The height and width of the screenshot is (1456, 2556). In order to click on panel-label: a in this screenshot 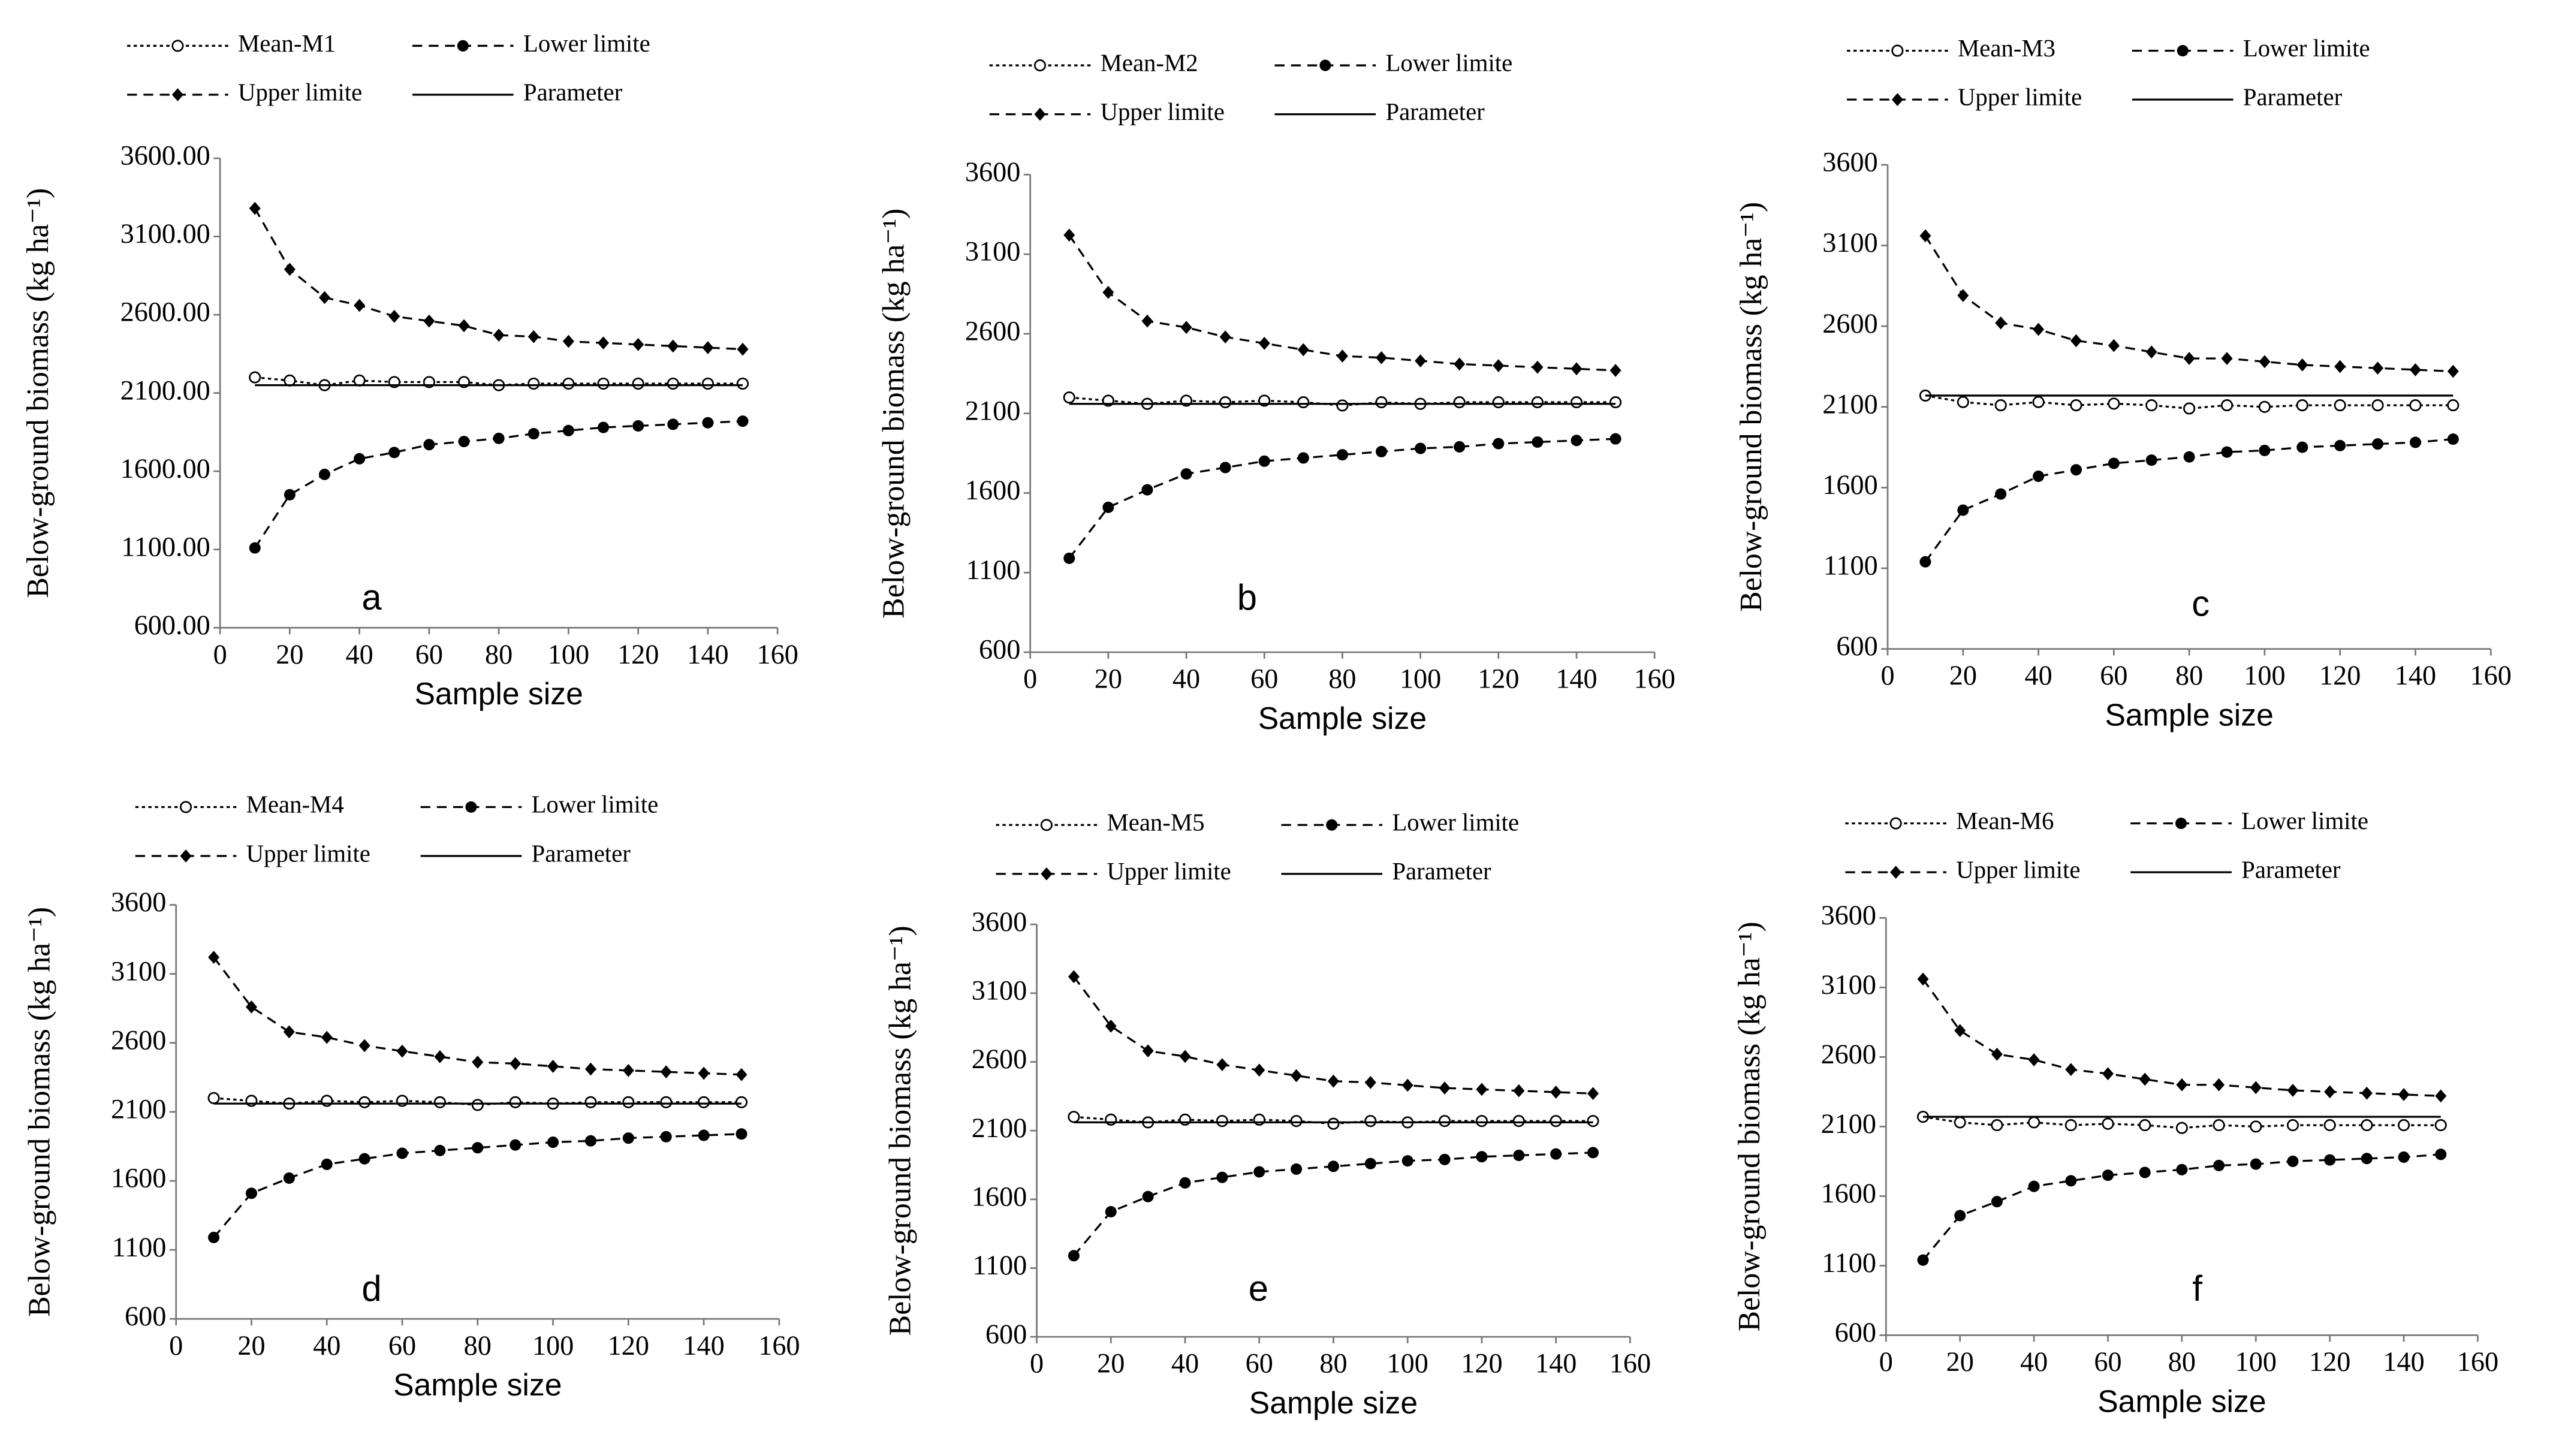, I will do `click(372, 597)`.